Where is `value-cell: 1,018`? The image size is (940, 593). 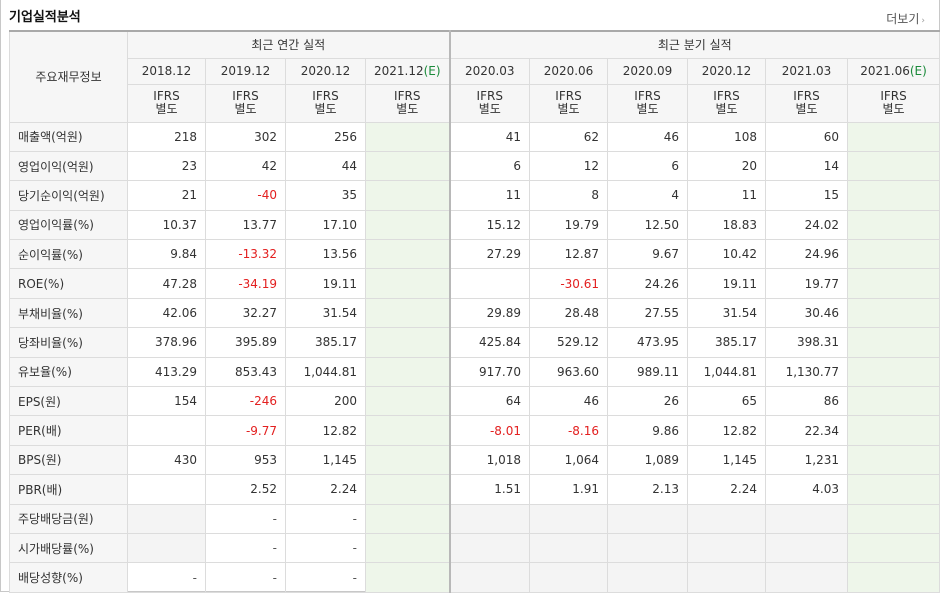
value-cell: 1,018 is located at coordinates (489, 460).